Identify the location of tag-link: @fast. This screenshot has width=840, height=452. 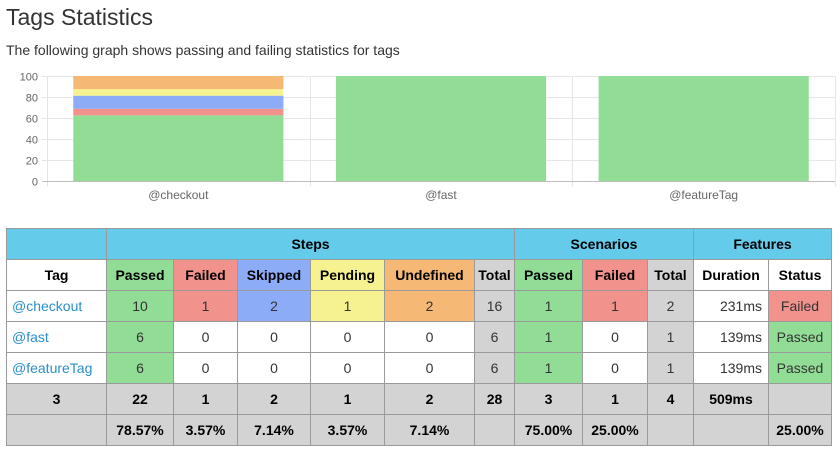
(56, 337).